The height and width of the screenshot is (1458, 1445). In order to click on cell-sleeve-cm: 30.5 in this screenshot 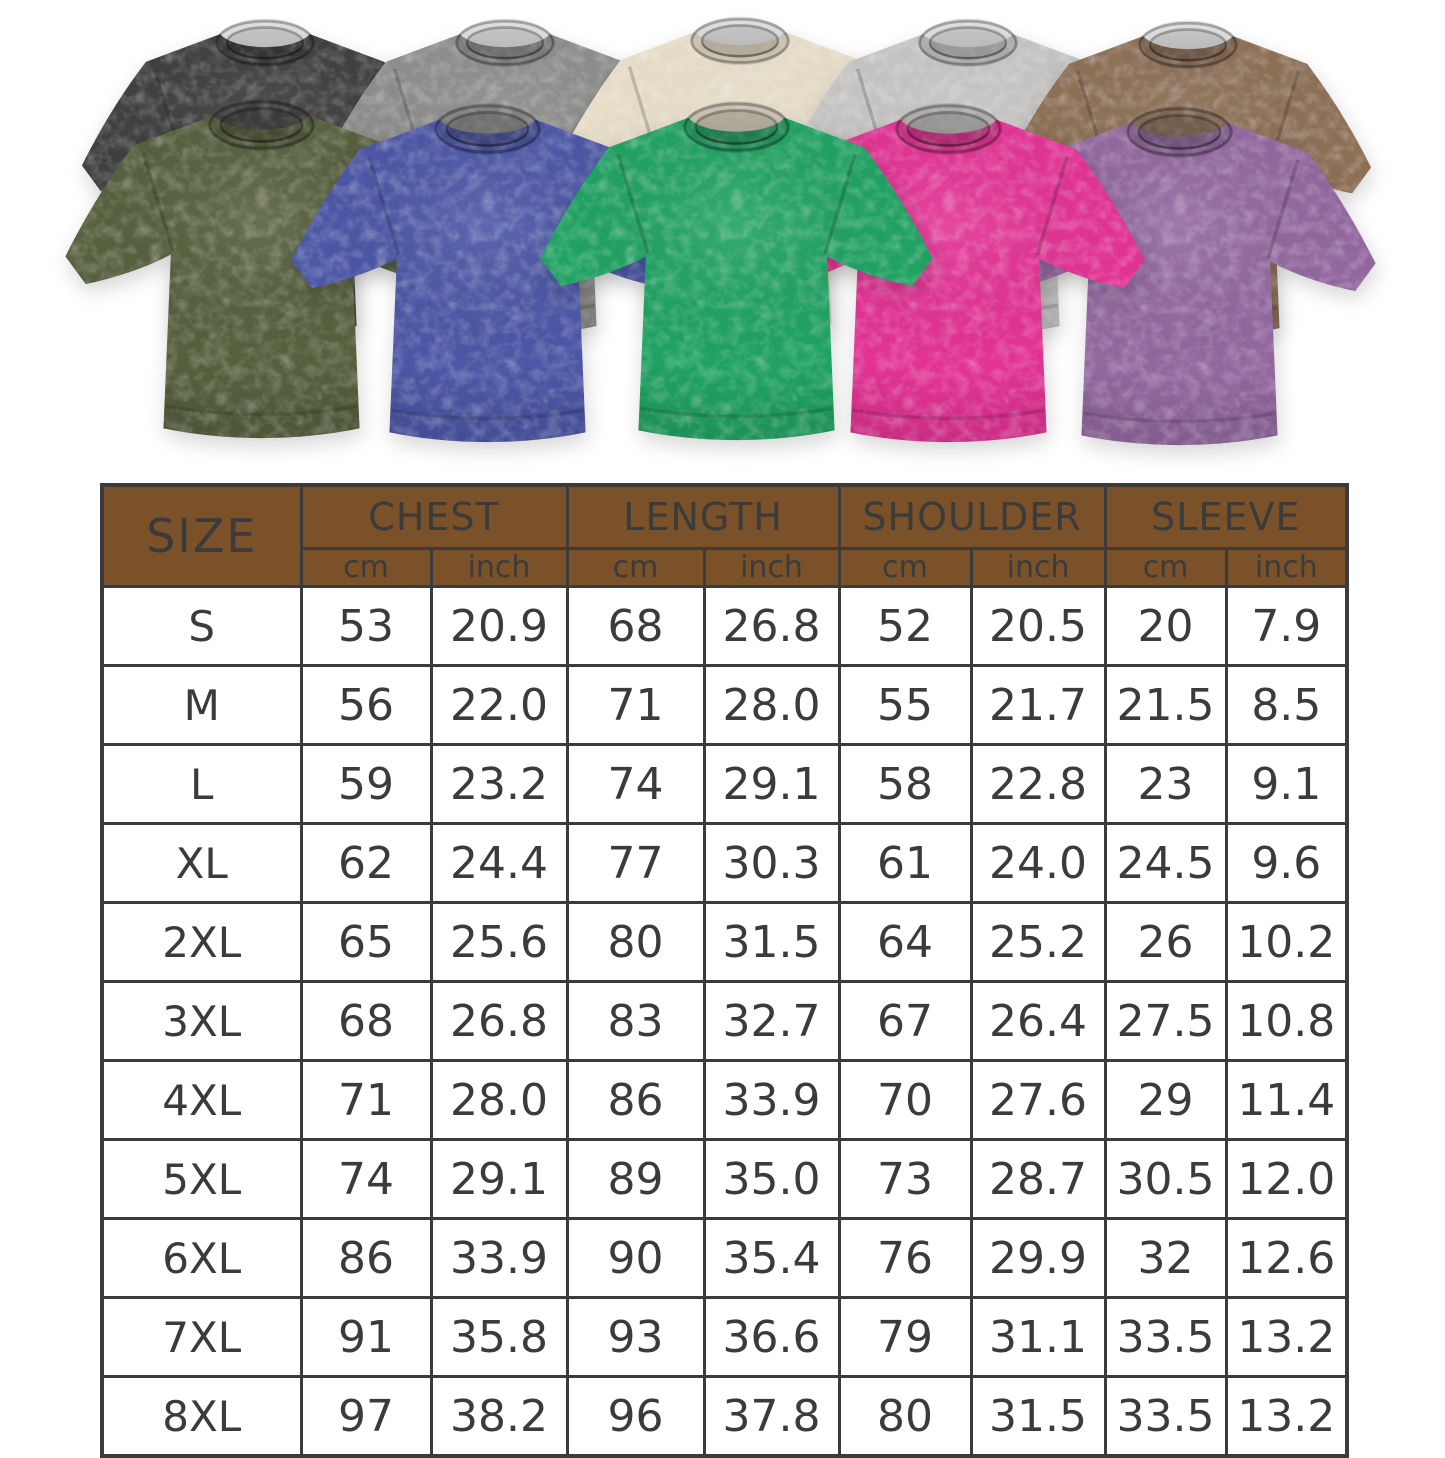, I will do `click(1165, 1179)`.